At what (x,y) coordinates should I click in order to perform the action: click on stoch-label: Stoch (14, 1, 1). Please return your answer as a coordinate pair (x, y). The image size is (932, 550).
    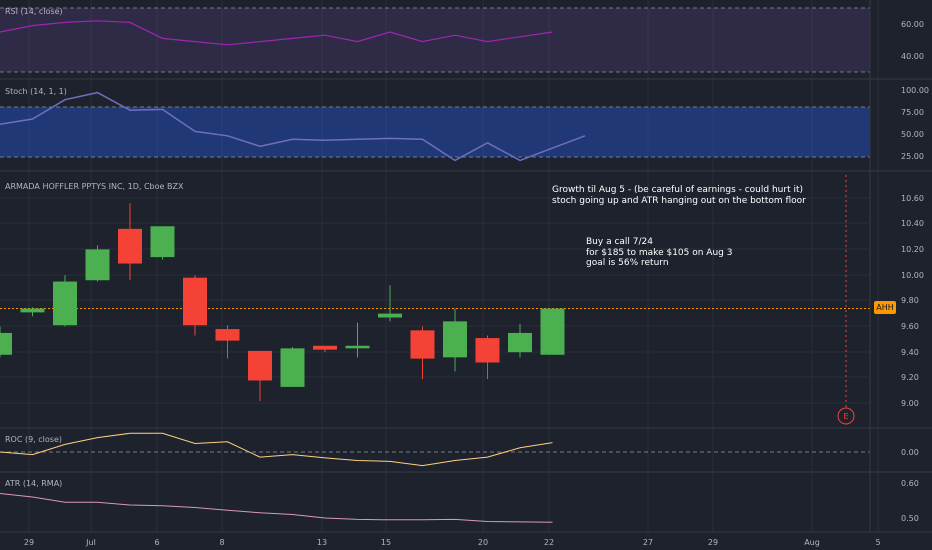
    Looking at the image, I should click on (36, 91).